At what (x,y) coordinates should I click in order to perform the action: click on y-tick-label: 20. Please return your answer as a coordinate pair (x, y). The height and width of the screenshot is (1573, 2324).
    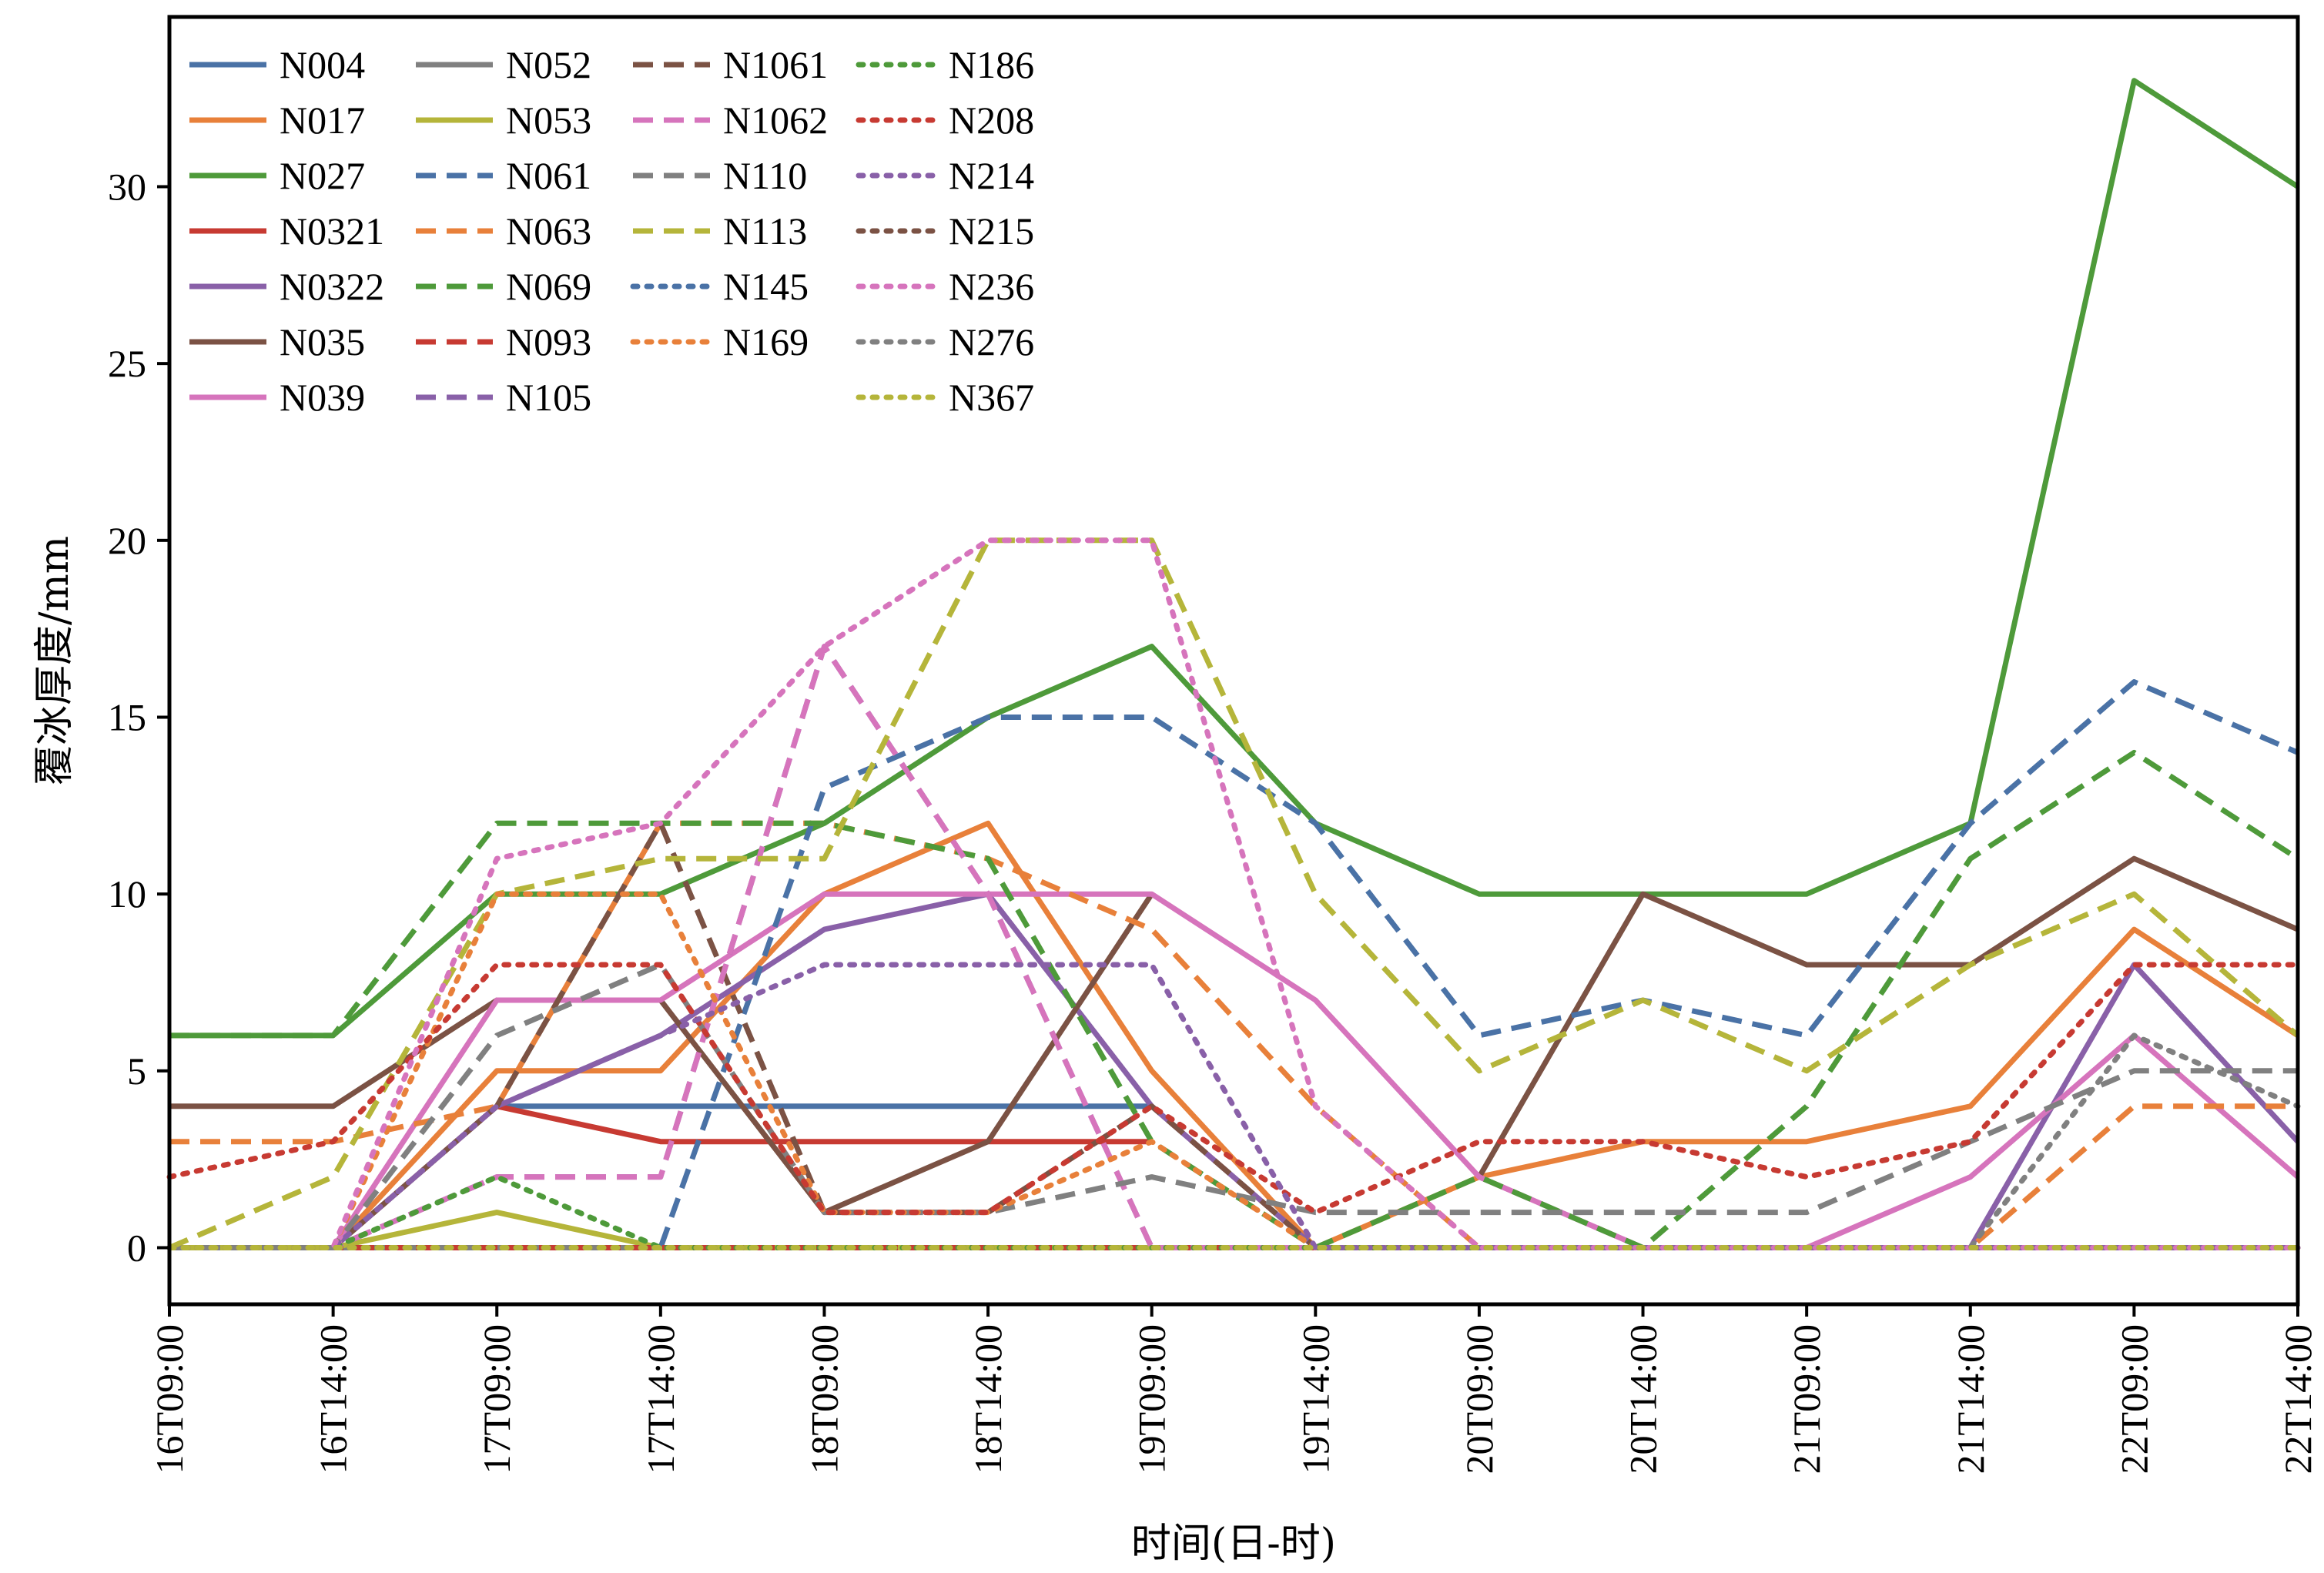
    Looking at the image, I should click on (127, 540).